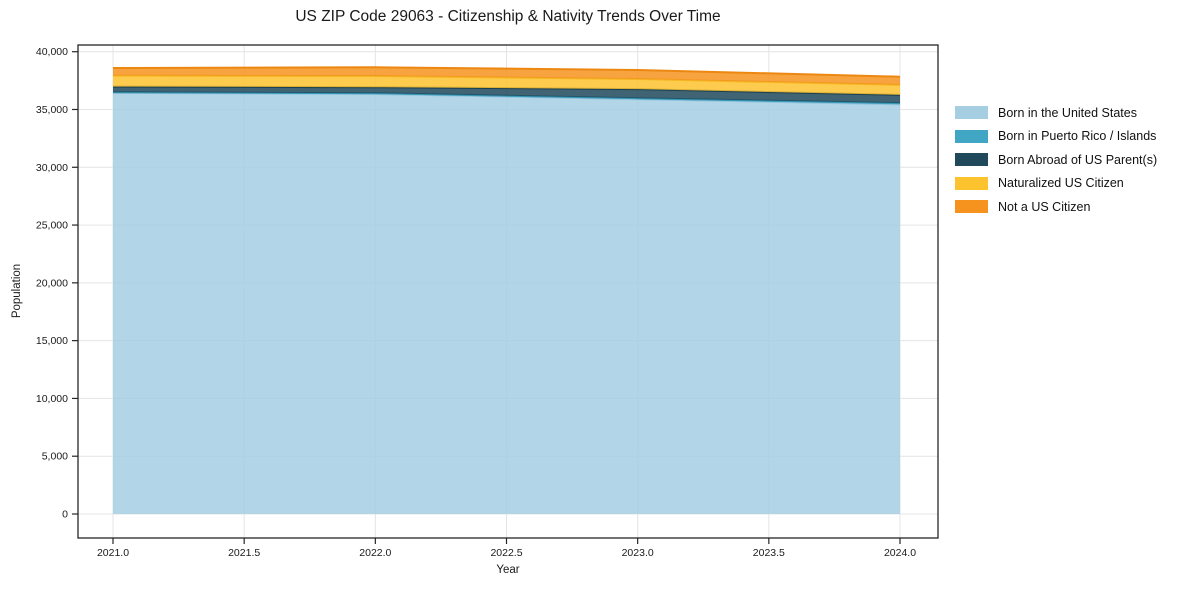  I want to click on legend-item-4: Not a US Citizen, so click(1056, 207).